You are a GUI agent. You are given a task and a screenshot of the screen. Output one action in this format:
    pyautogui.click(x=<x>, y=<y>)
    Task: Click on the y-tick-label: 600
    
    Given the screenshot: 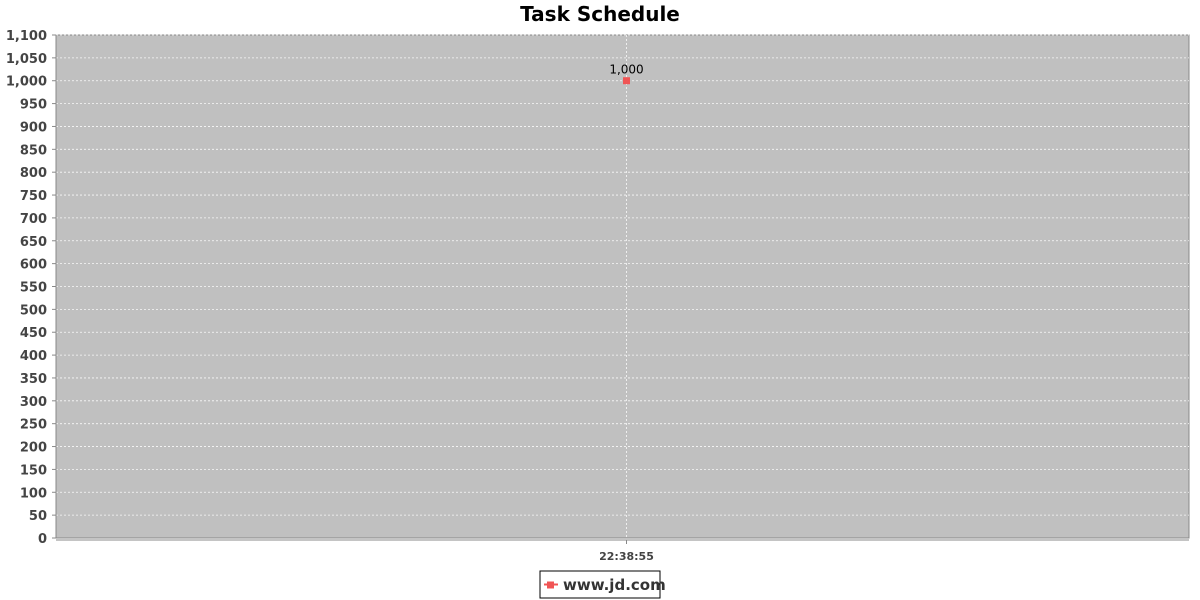 What is the action you would take?
    pyautogui.click(x=33, y=265)
    